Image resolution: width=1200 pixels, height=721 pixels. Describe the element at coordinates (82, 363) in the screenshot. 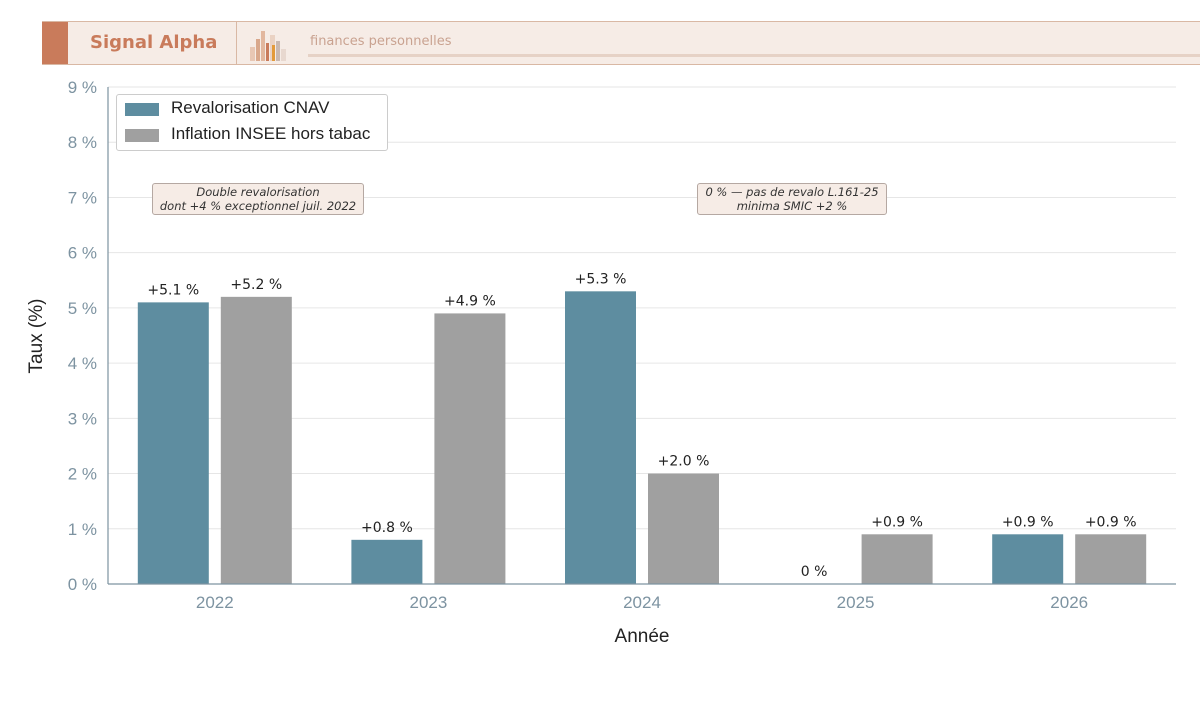

I see `y-tick-label: 4 %` at that location.